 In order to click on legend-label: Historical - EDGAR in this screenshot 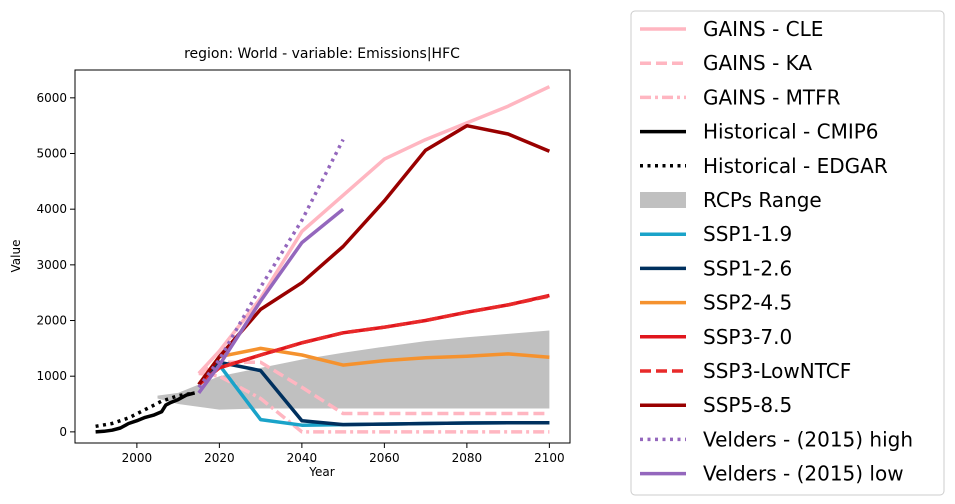, I will do `click(795, 166)`.